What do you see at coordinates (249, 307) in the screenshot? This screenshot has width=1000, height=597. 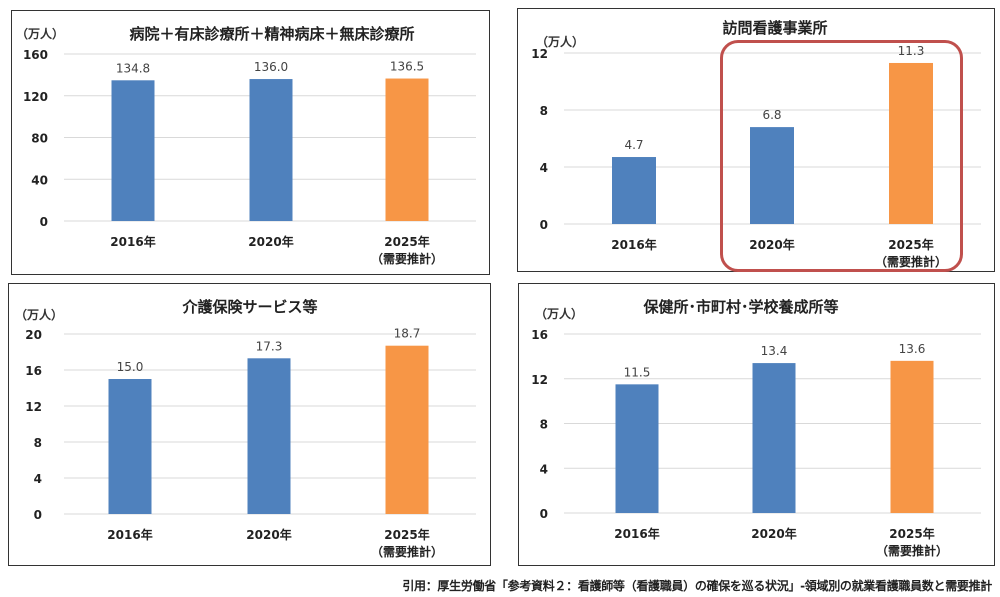 I see `chart-title: 介護保険サービス等` at bounding box center [249, 307].